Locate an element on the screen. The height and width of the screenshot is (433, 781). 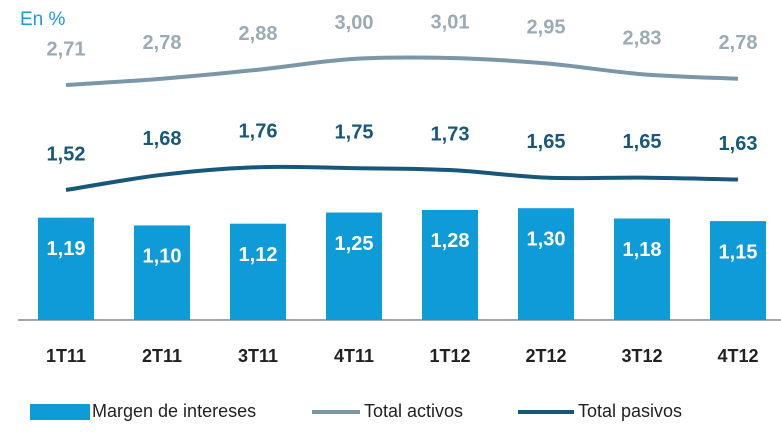
bar-value-label: 1,28 is located at coordinates (450, 241).